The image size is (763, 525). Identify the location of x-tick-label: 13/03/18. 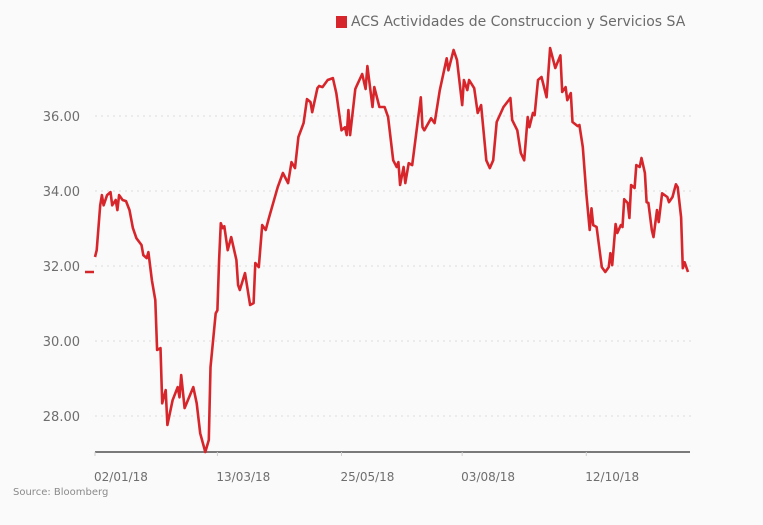
(243, 477).